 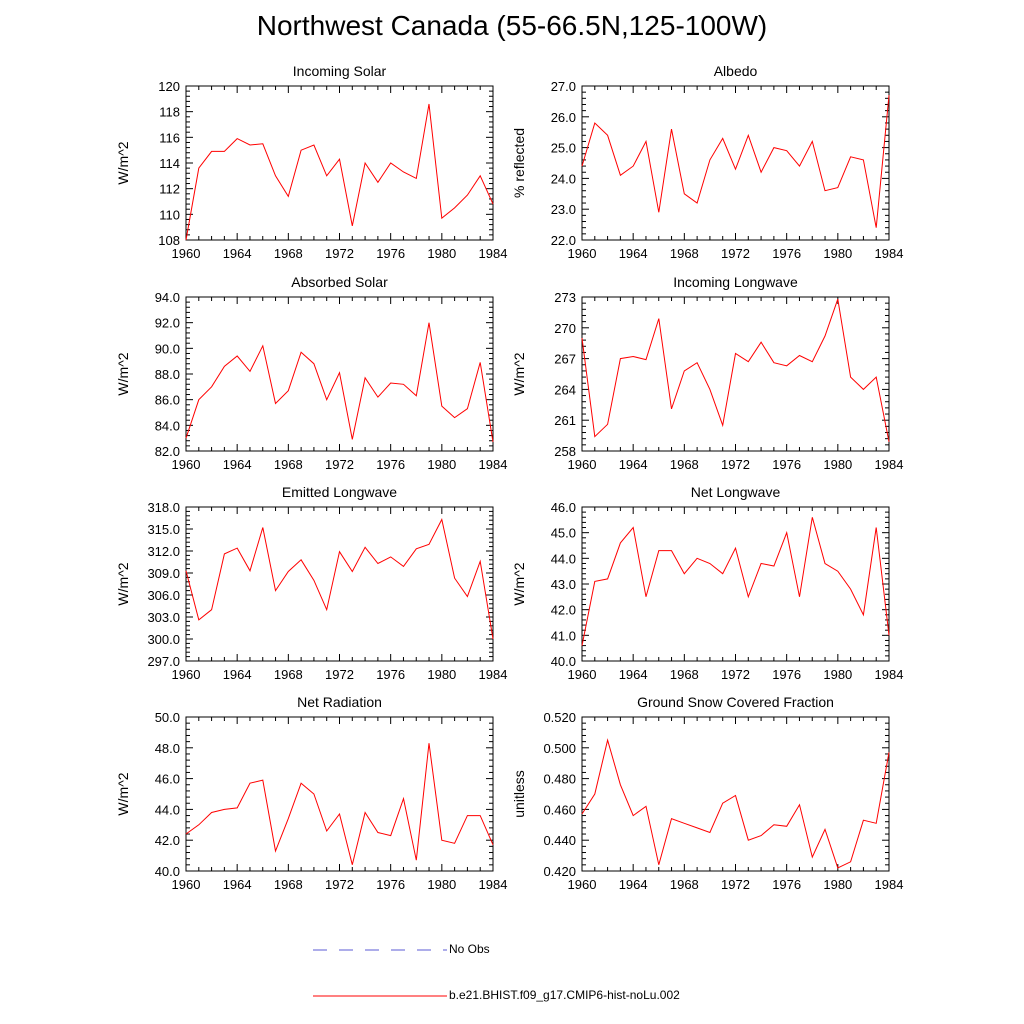 What do you see at coordinates (339, 492) in the screenshot?
I see `panel-title: Emitted Longwave` at bounding box center [339, 492].